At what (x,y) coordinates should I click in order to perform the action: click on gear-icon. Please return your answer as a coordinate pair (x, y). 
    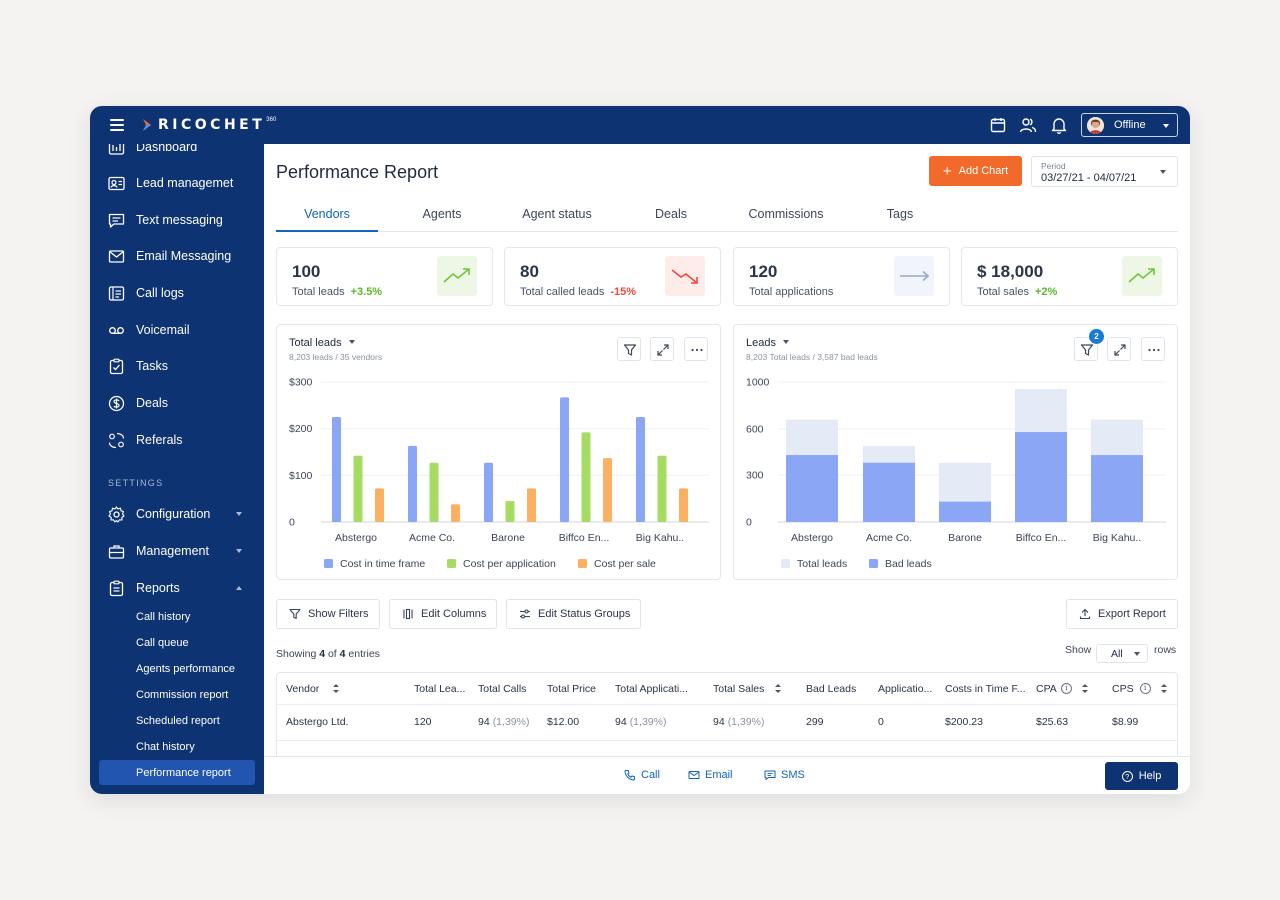
    Looking at the image, I should click on (116, 514).